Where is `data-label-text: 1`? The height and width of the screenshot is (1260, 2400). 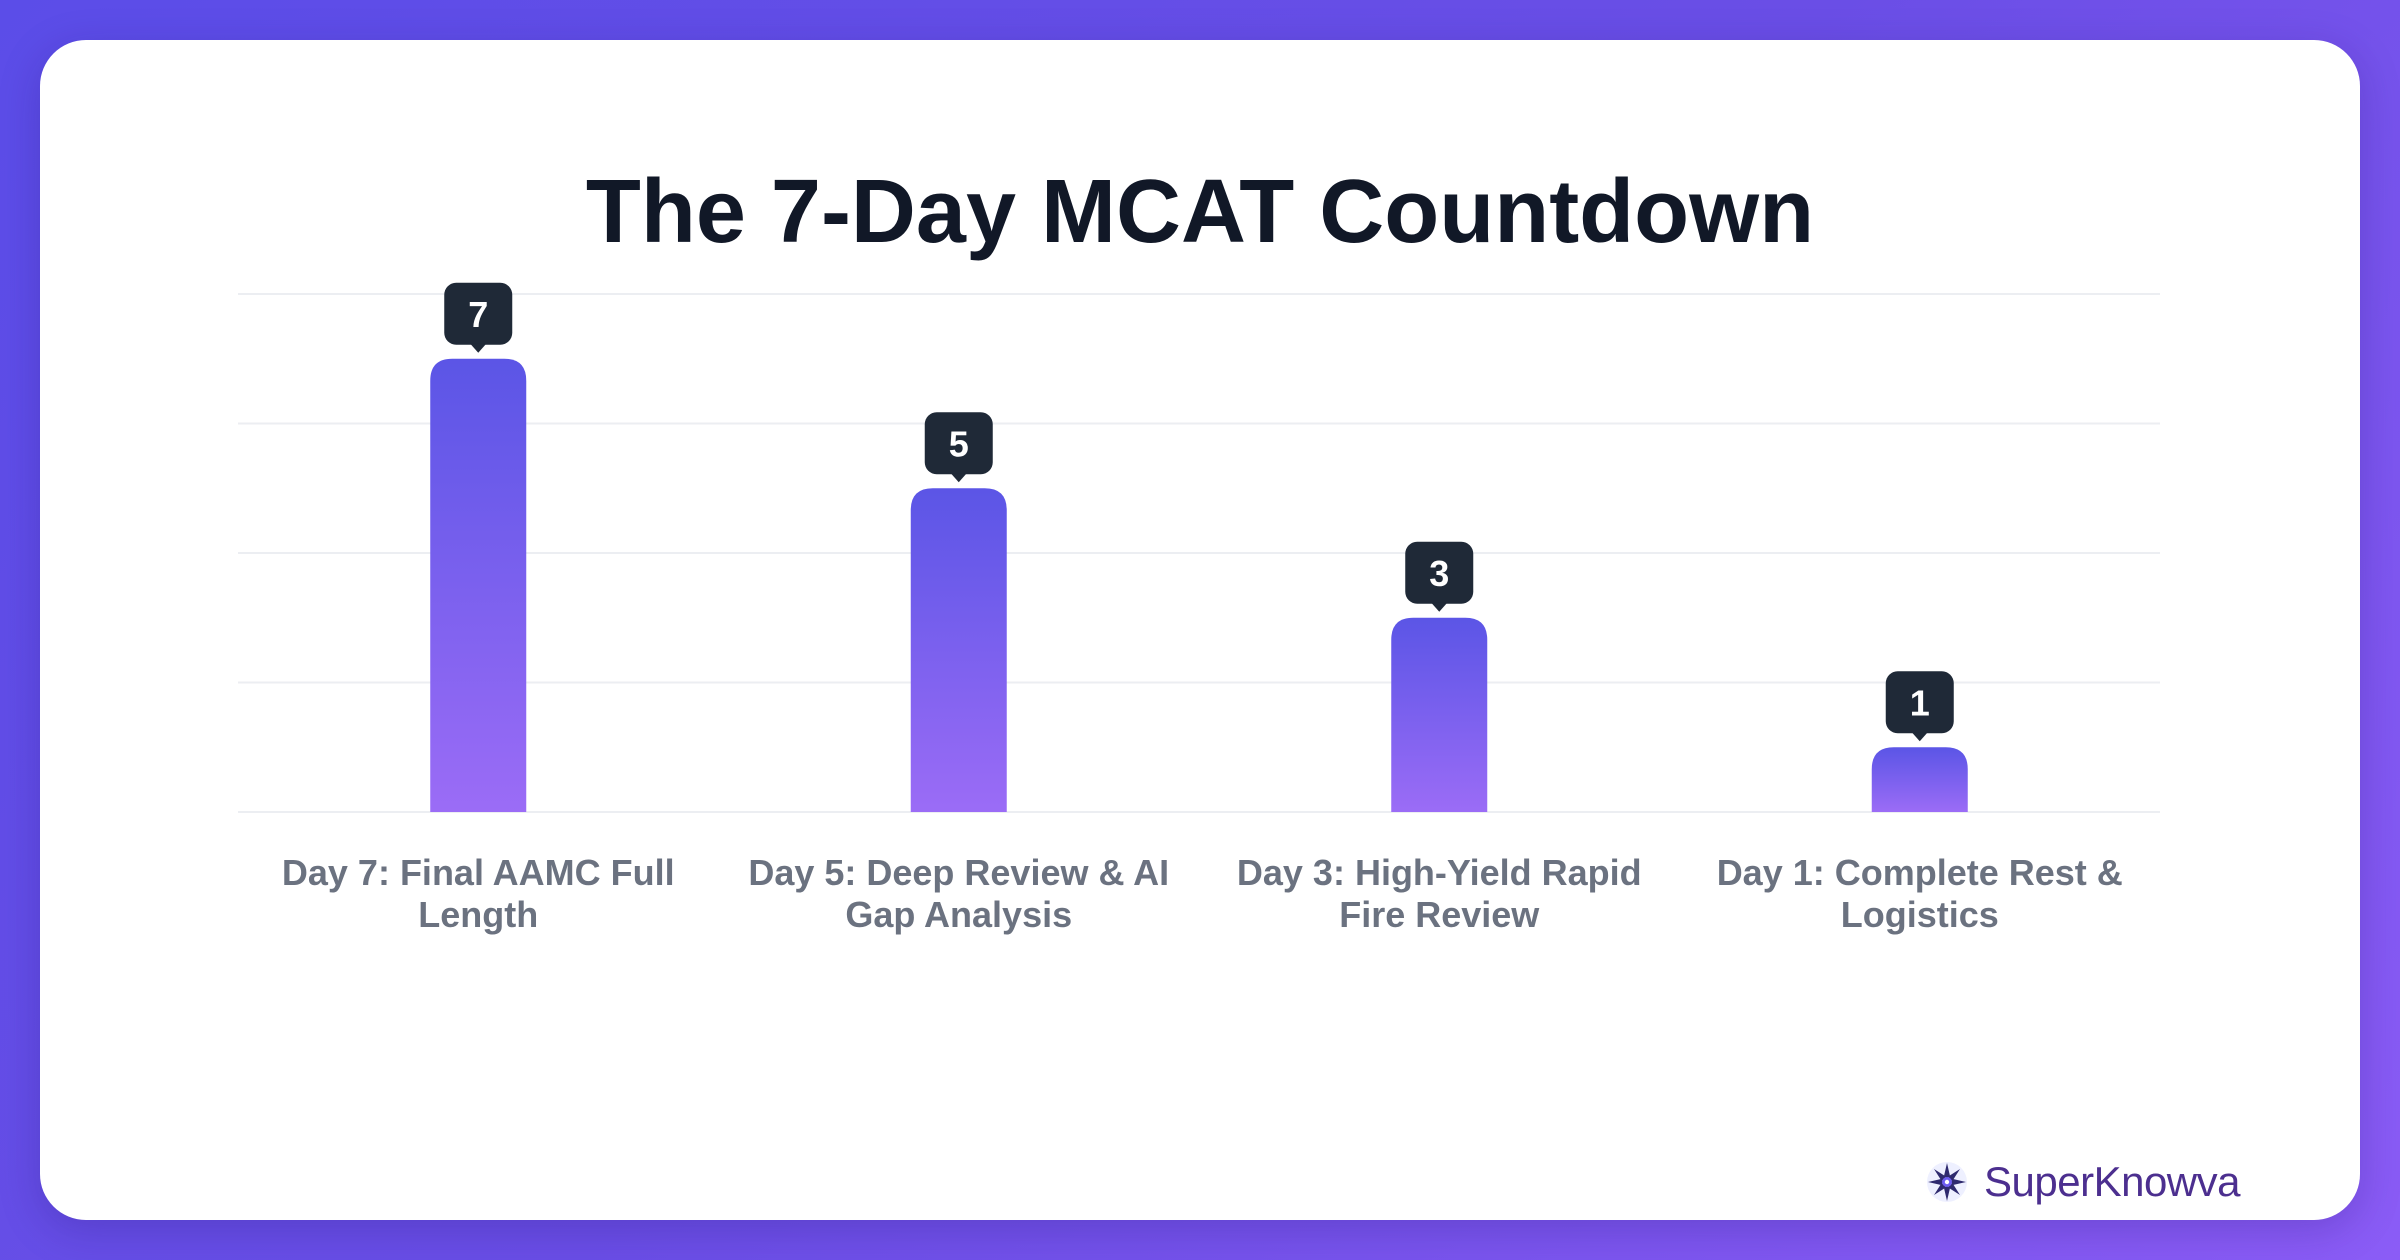 data-label-text: 1 is located at coordinates (1920, 702).